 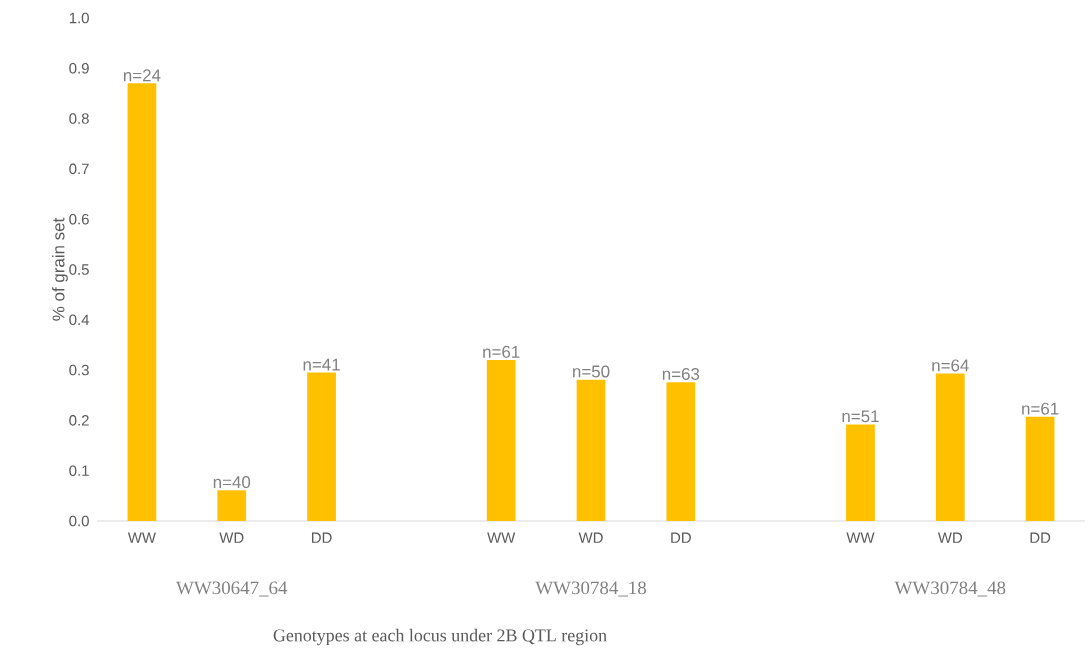 What do you see at coordinates (591, 589) in the screenshot?
I see `text: WW30784_18` at bounding box center [591, 589].